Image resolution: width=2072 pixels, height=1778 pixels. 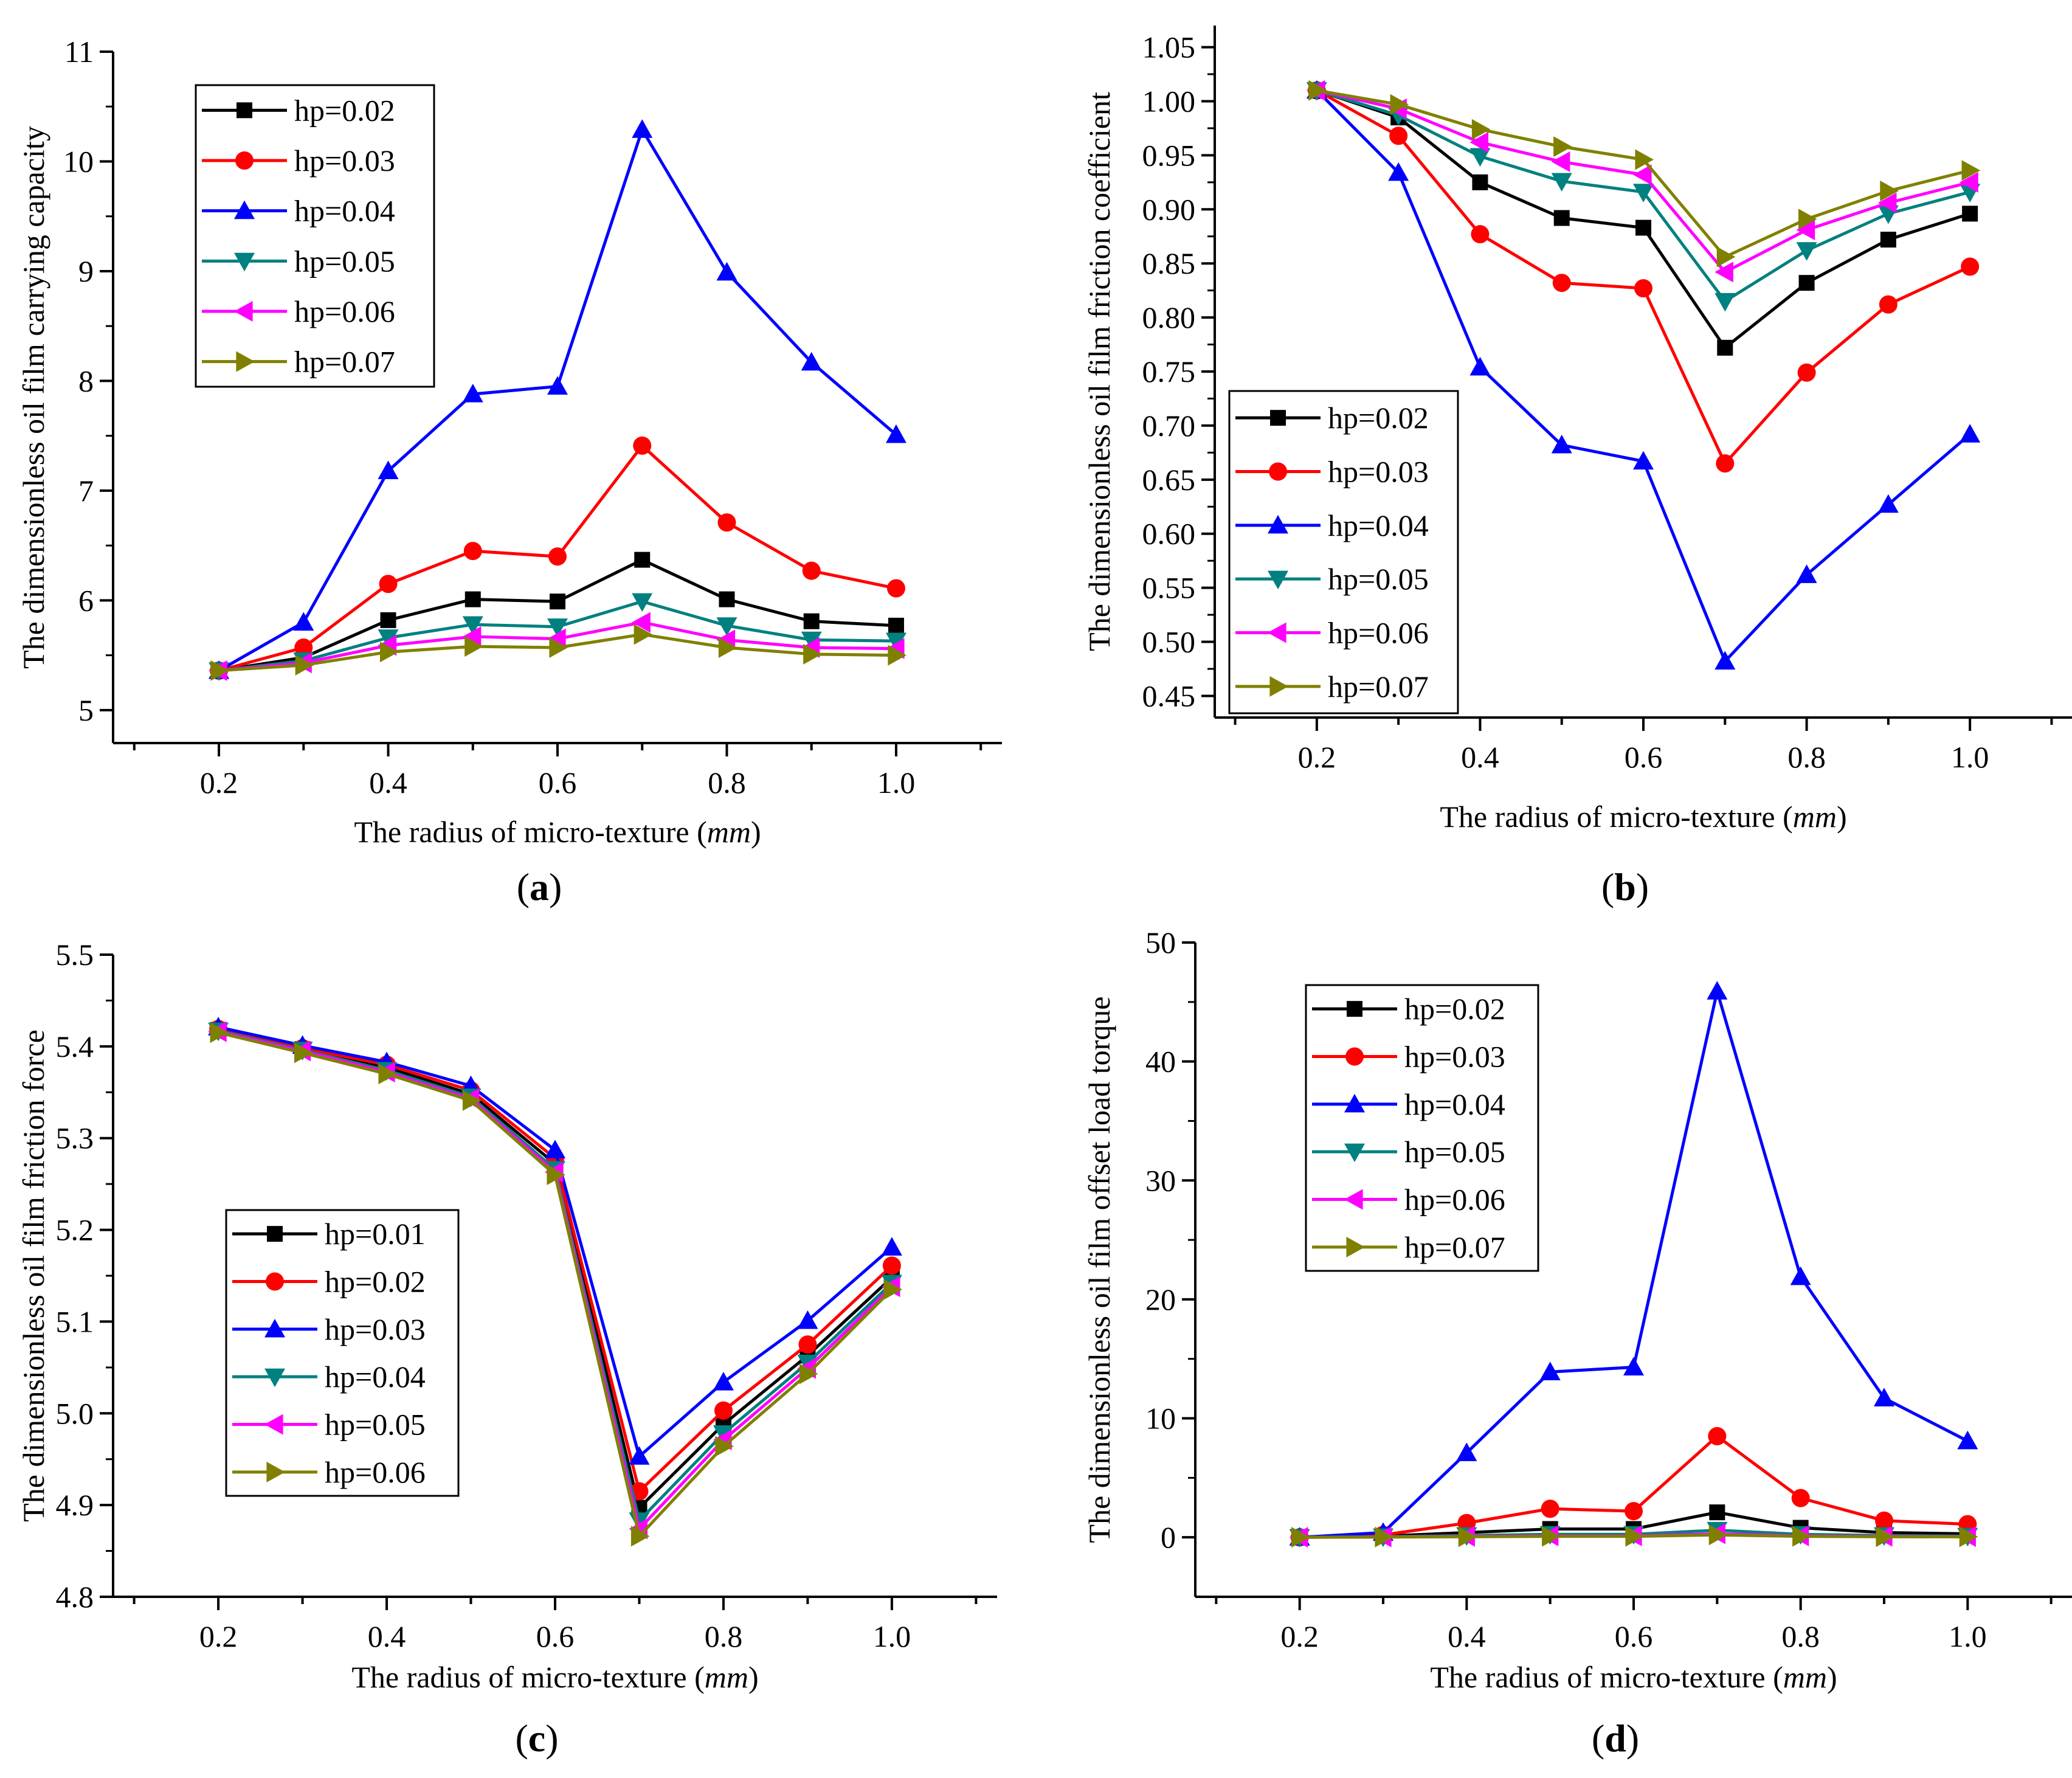 I want to click on y-tick-label: 0.60, so click(x=1169, y=534).